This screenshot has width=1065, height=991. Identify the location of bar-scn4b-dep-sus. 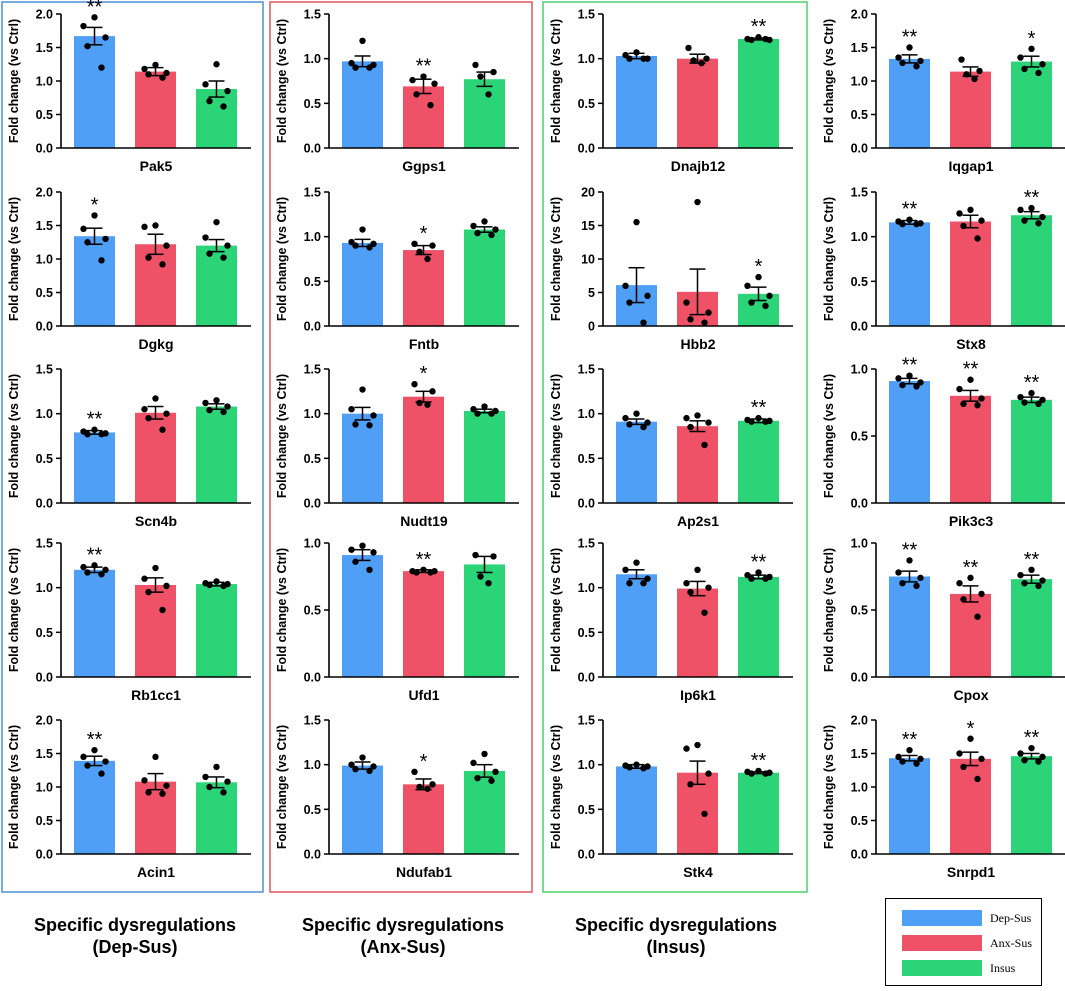
(94, 467).